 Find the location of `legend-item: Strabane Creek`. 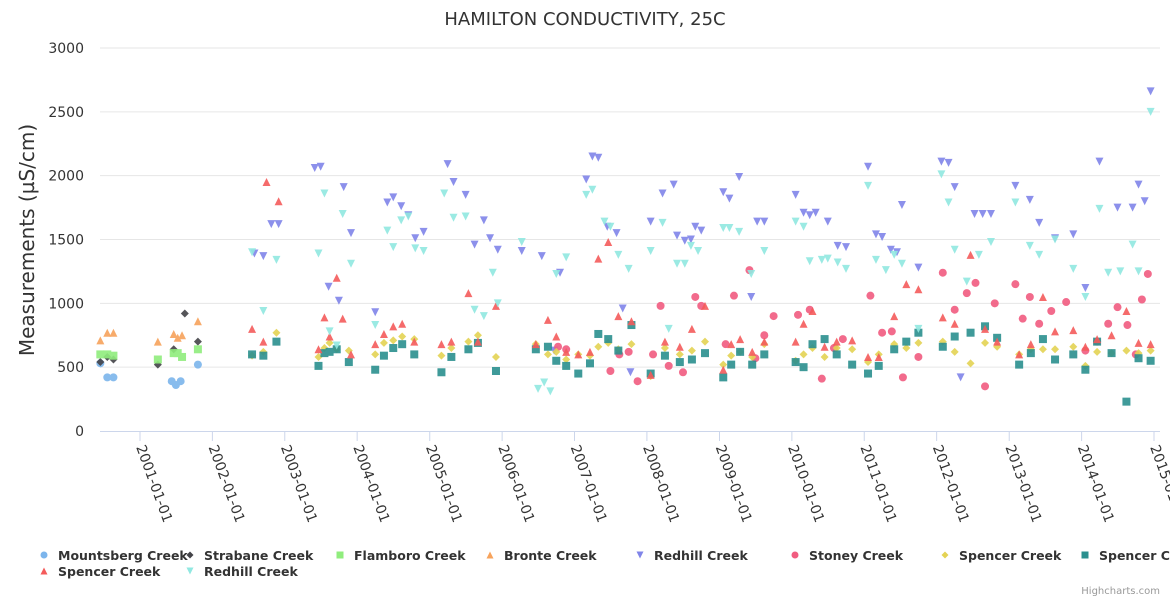

legend-item: Strabane Creek is located at coordinates (250, 555).